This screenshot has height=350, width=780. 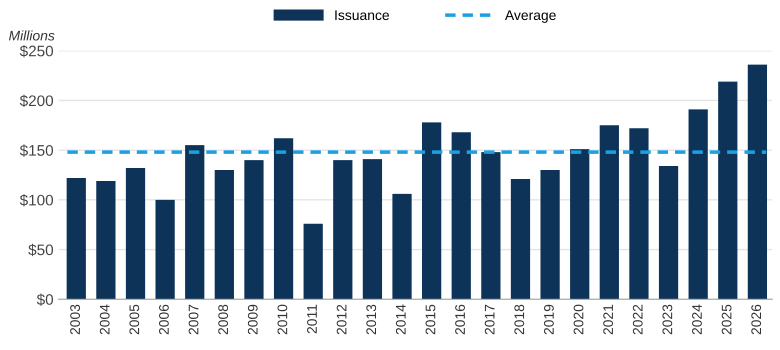 I want to click on x-tick-label: 2004, so click(x=105, y=319).